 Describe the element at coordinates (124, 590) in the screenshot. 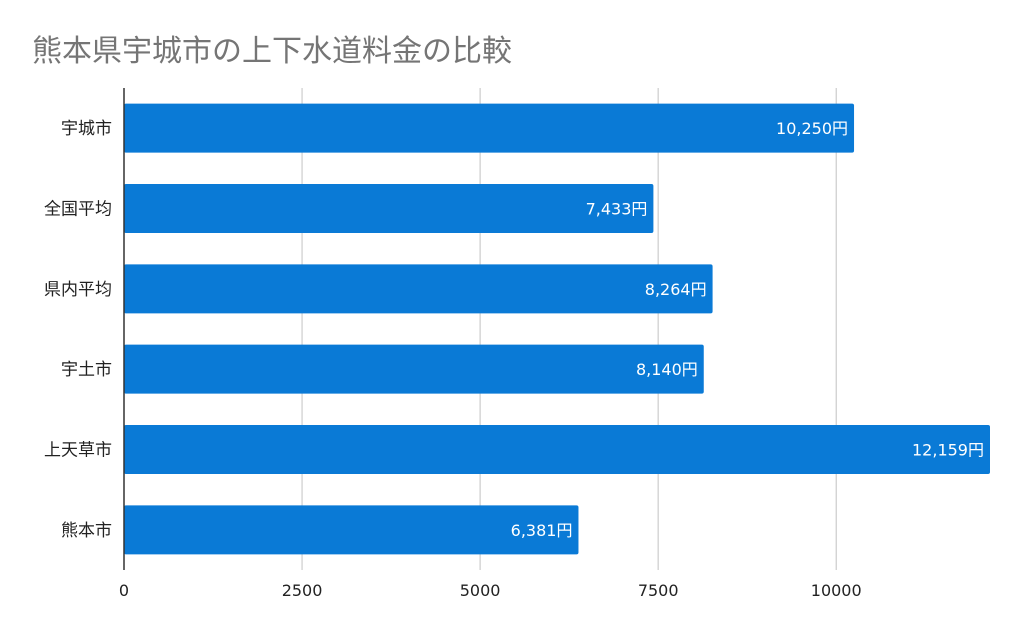

I see `x-tick-label: 0` at that location.